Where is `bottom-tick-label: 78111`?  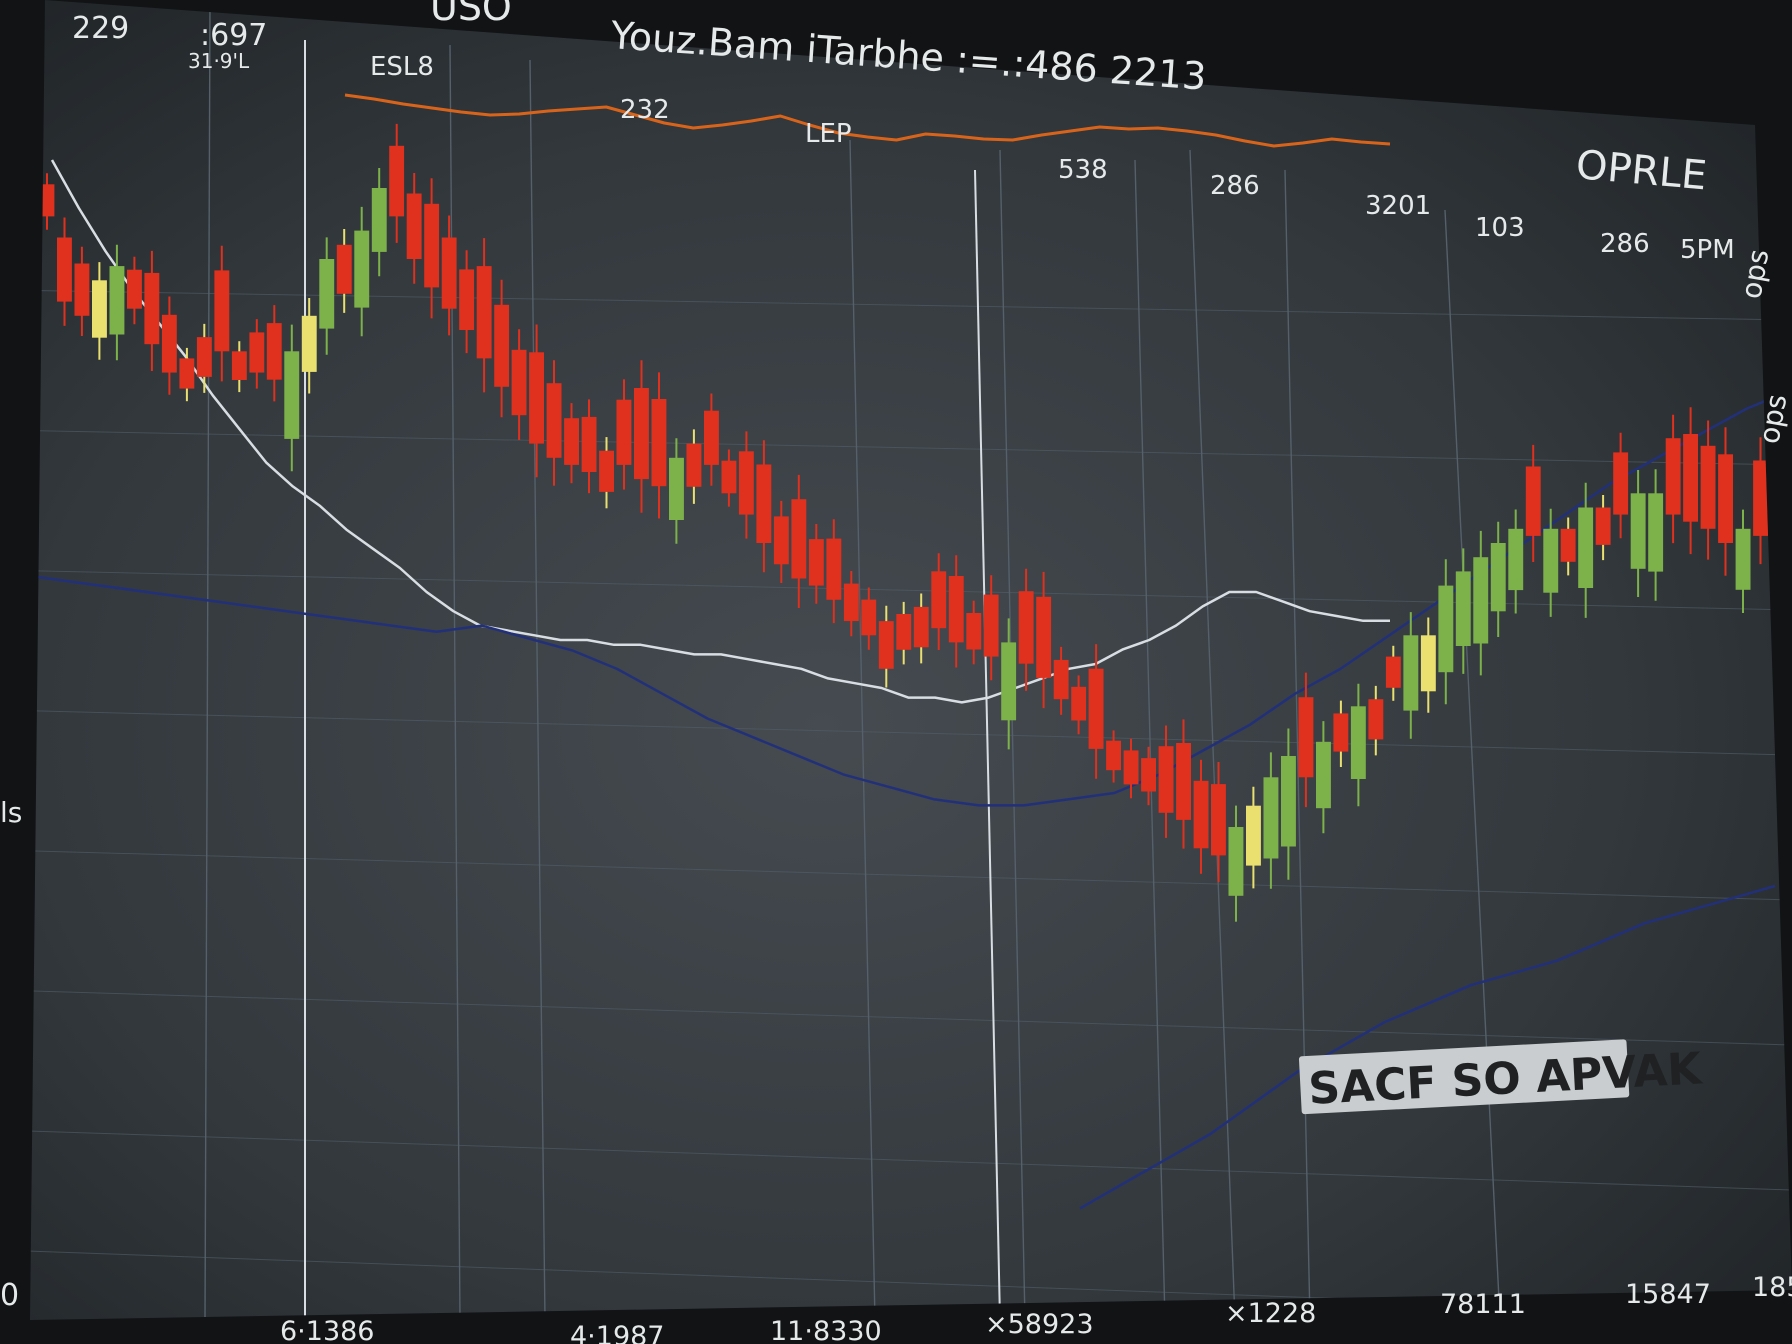 bottom-tick-label: 78111 is located at coordinates (1483, 1304).